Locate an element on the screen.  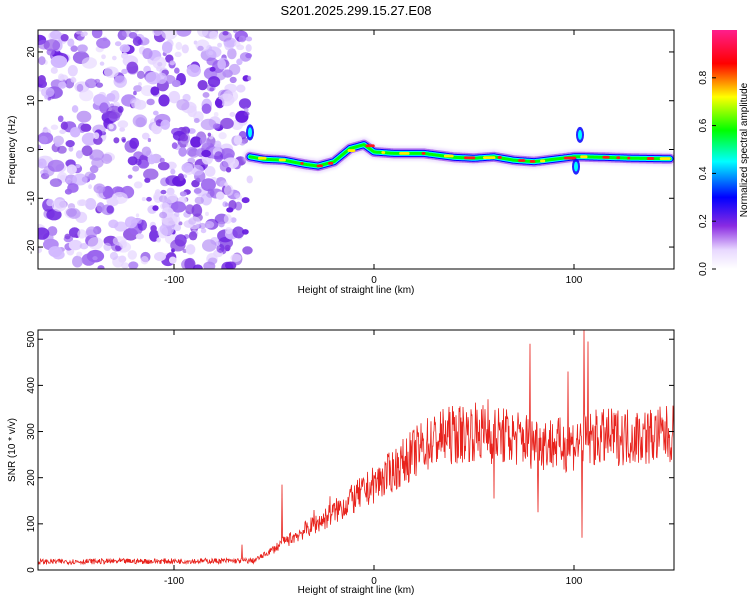
y-tick-label: -20 is located at coordinates (31, 246).